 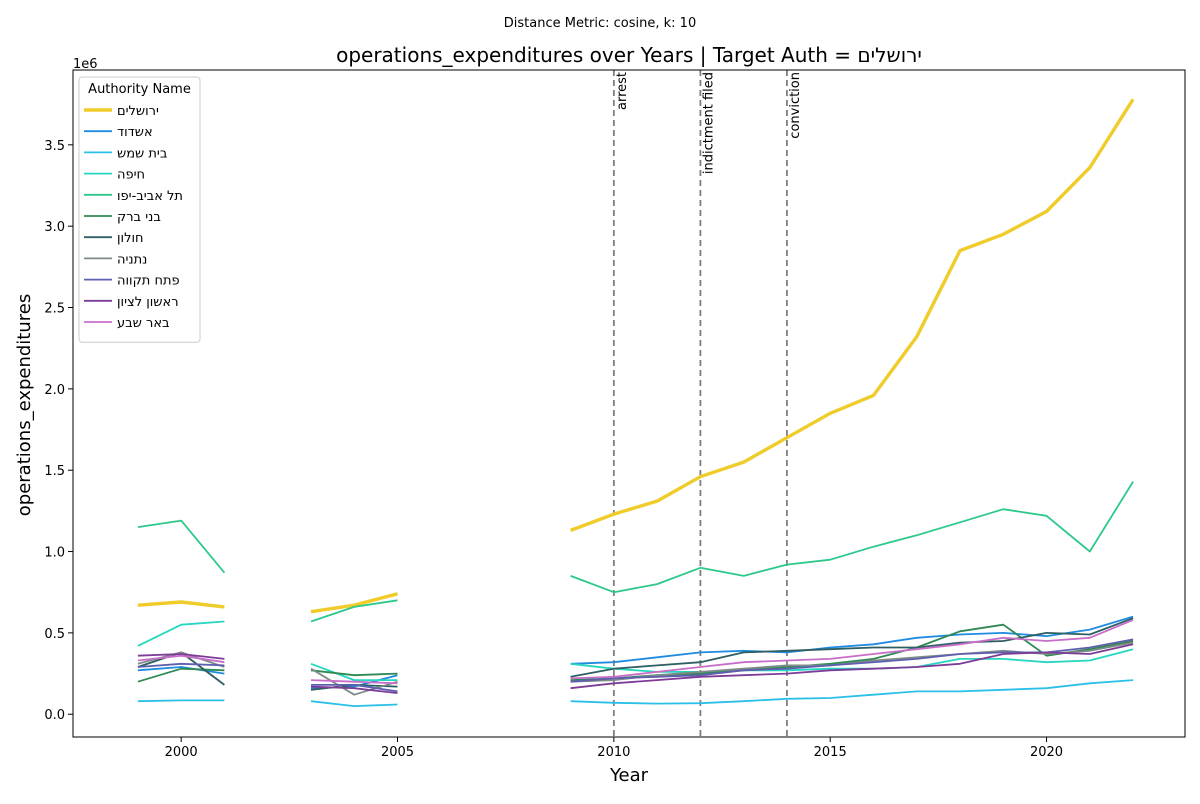 I want to click on legend-label-4: תל אביב-יפו, so click(x=150, y=196).